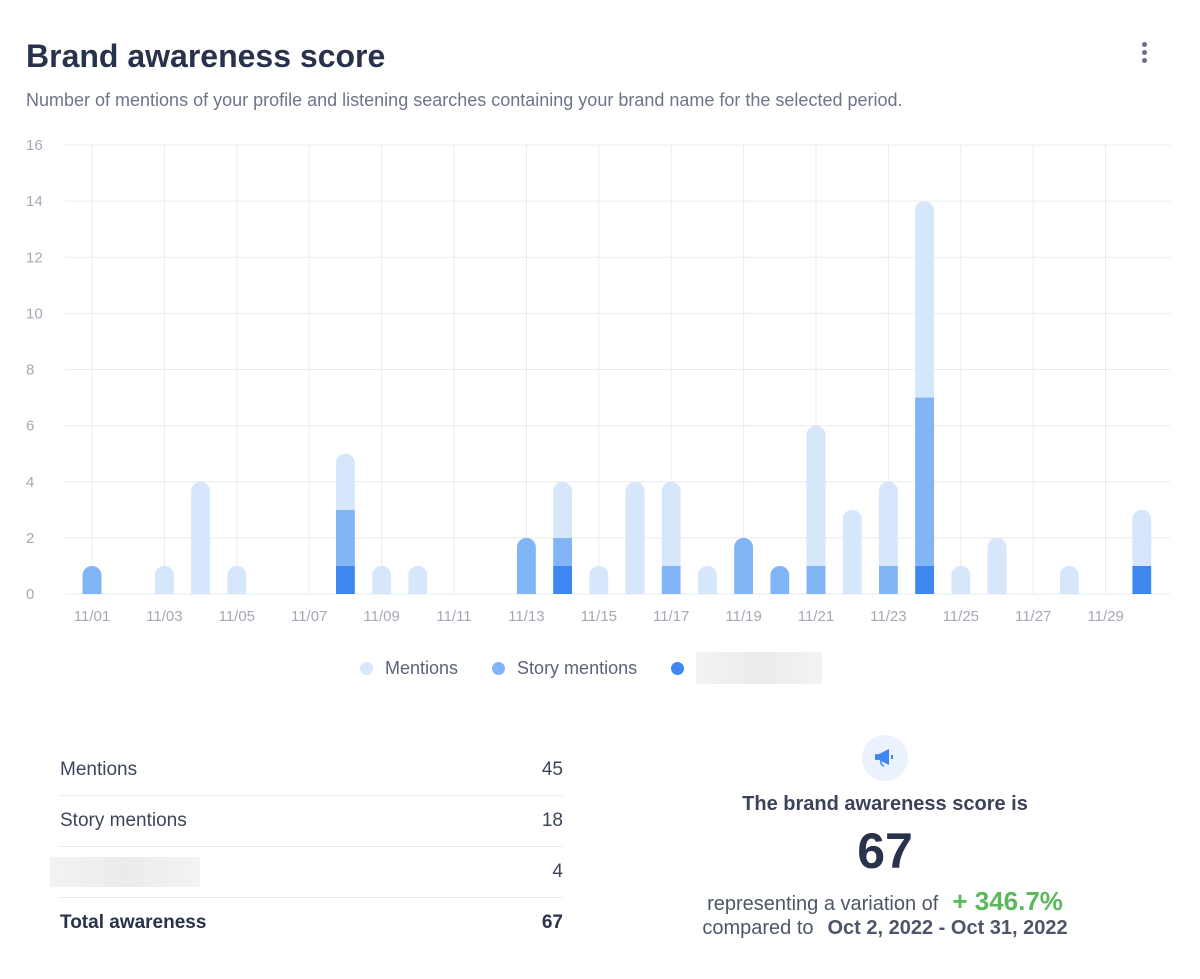  I want to click on chart-legend: Mentions Story mentions, so click(608, 668).